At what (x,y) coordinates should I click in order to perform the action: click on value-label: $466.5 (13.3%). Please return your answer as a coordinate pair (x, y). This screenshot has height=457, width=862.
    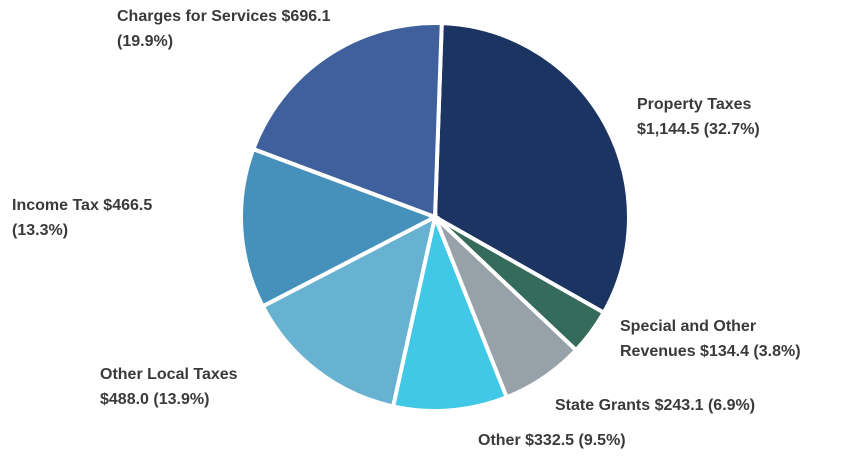
    Looking at the image, I should click on (82, 218).